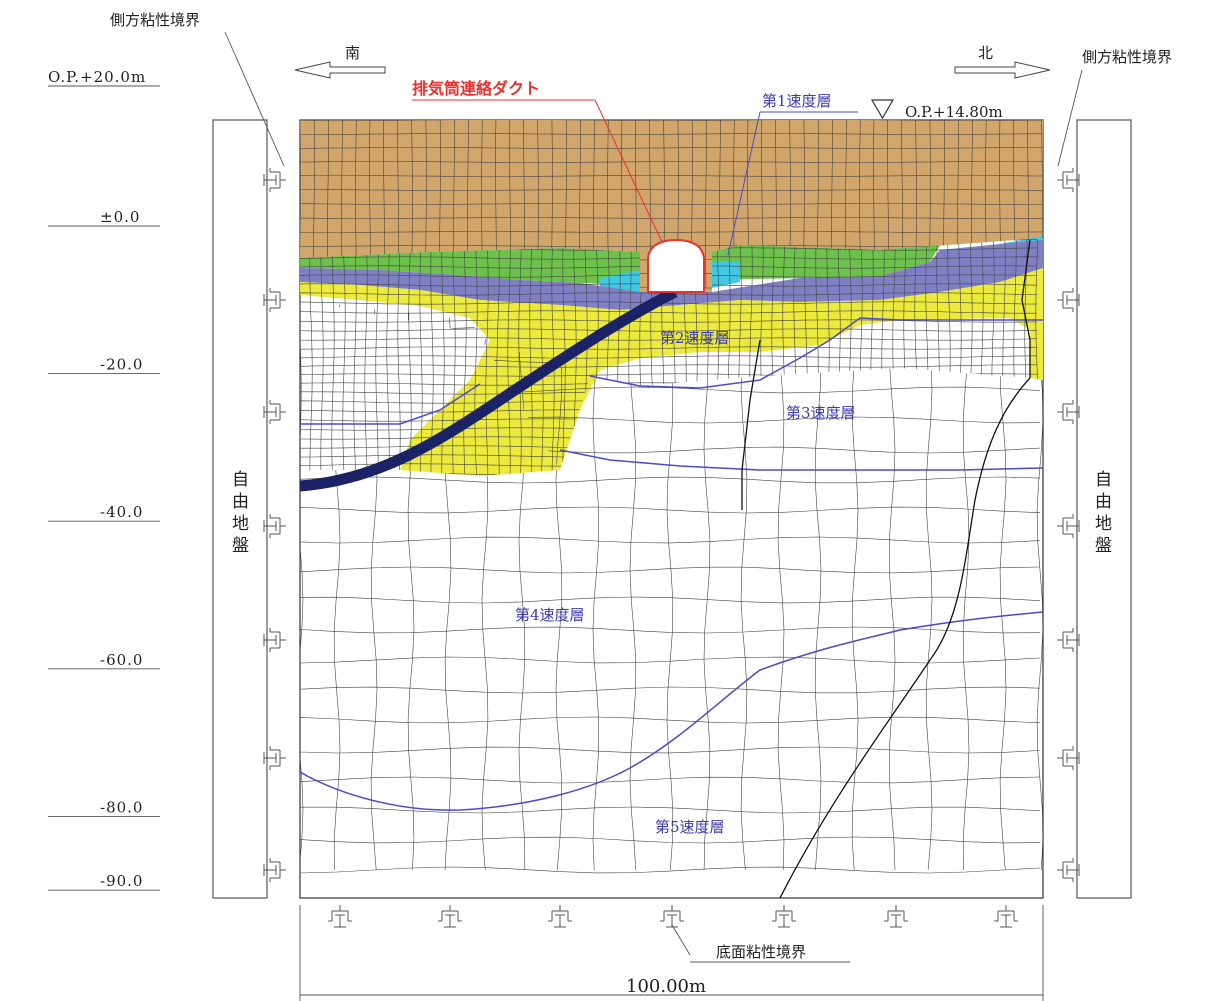 This screenshot has height=1001, width=1228. Describe the element at coordinates (1127, 57) in the screenshot. I see `side-boundary-label-right: 側方粘性境界` at that location.